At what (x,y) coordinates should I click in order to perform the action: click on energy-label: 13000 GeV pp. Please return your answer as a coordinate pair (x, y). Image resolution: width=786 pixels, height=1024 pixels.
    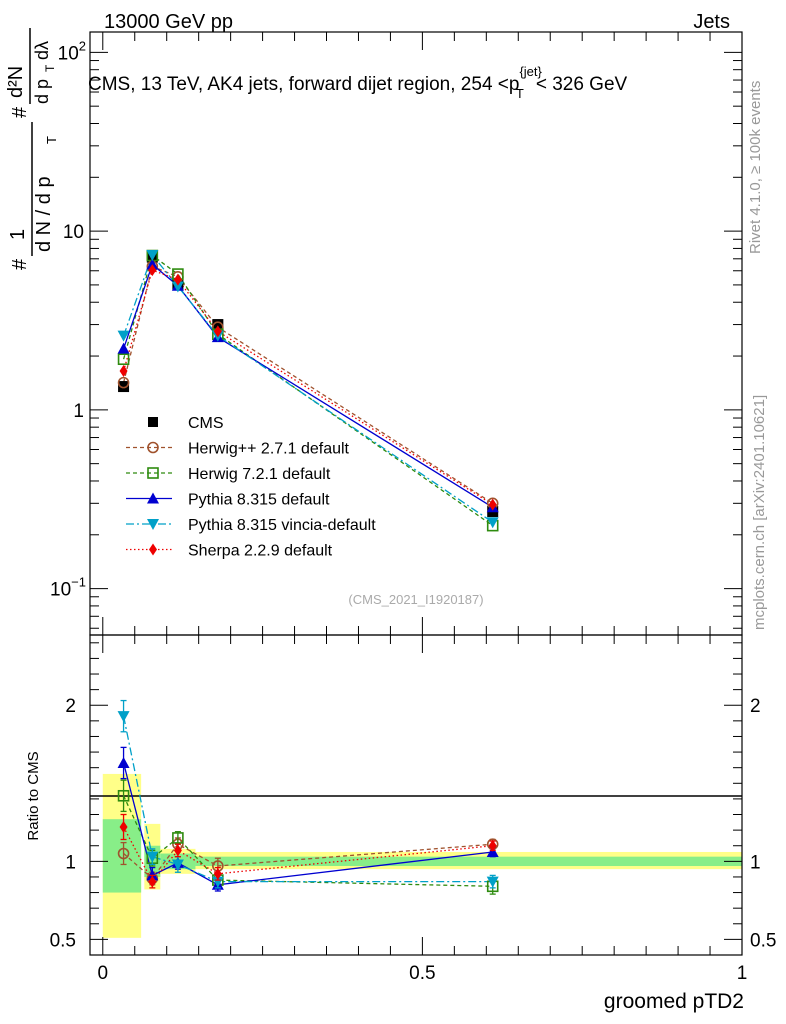
    Looking at the image, I should click on (168, 22).